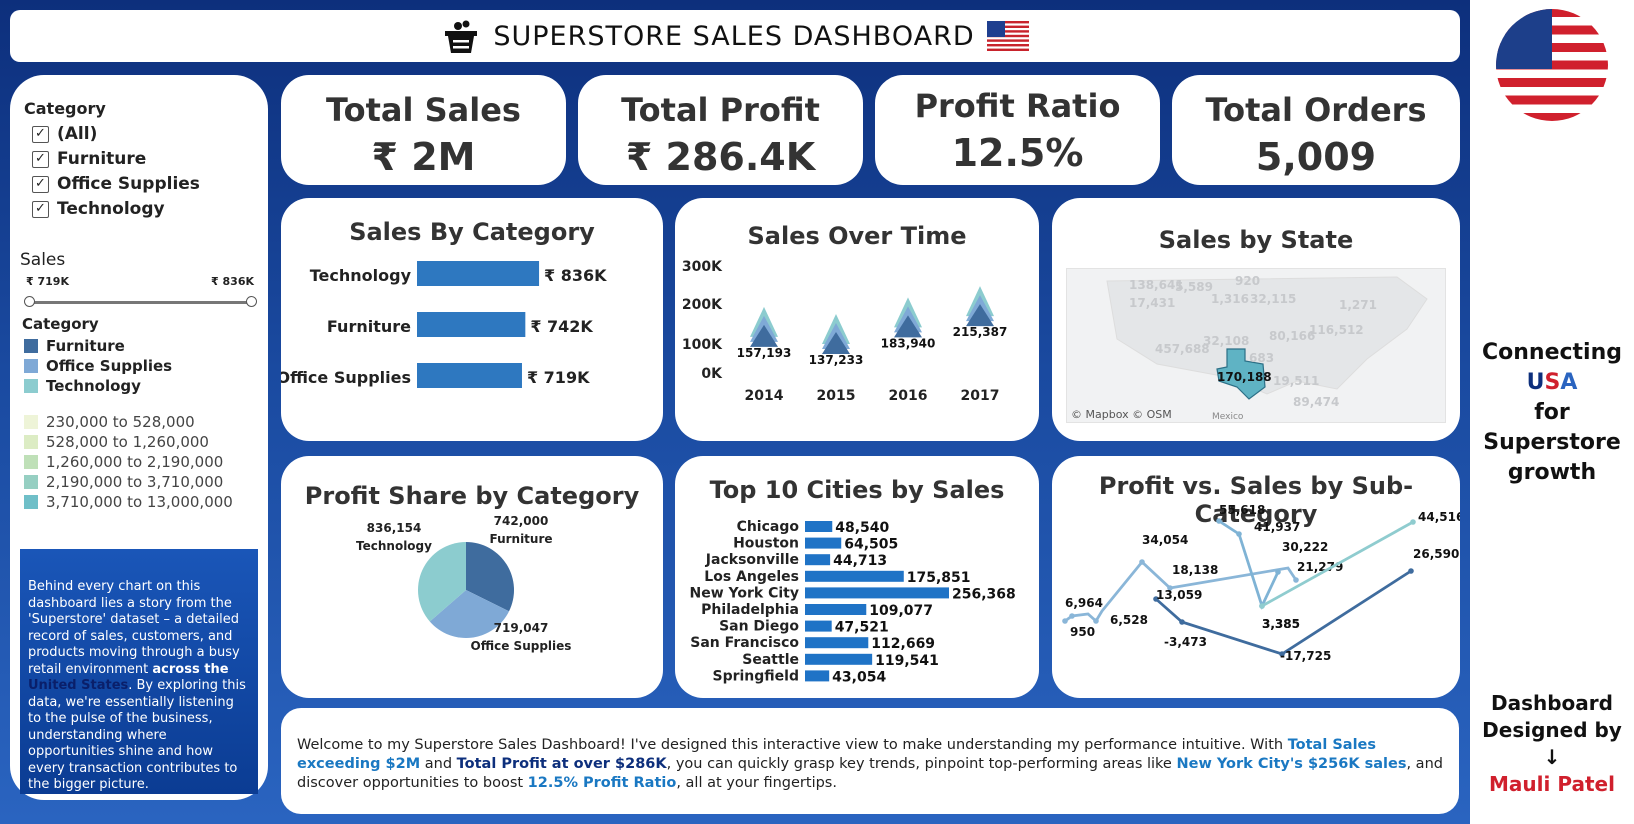 The image size is (1634, 824). What do you see at coordinates (64, 134) in the screenshot?
I see `filter-option-all: ✓ (All)` at bounding box center [64, 134].